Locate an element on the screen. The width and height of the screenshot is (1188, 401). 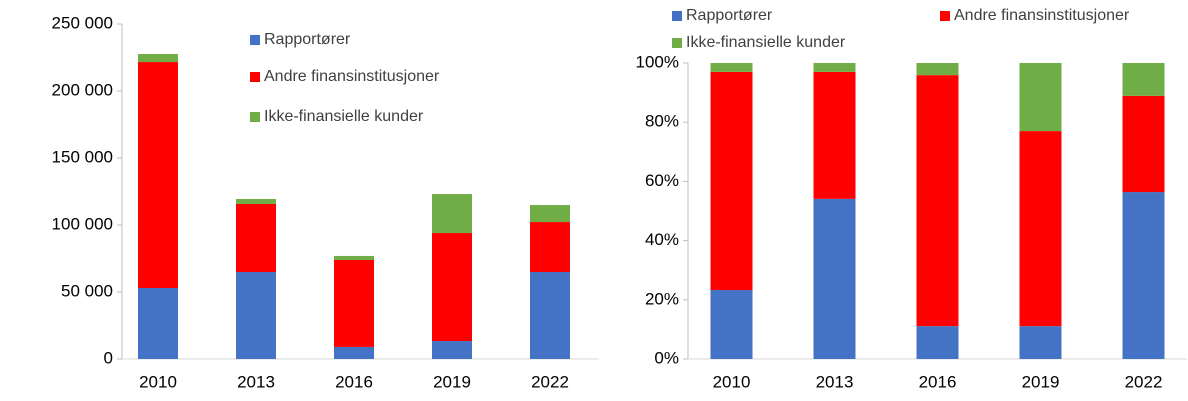
y-tick-label: 150 000 is located at coordinates (82, 156).